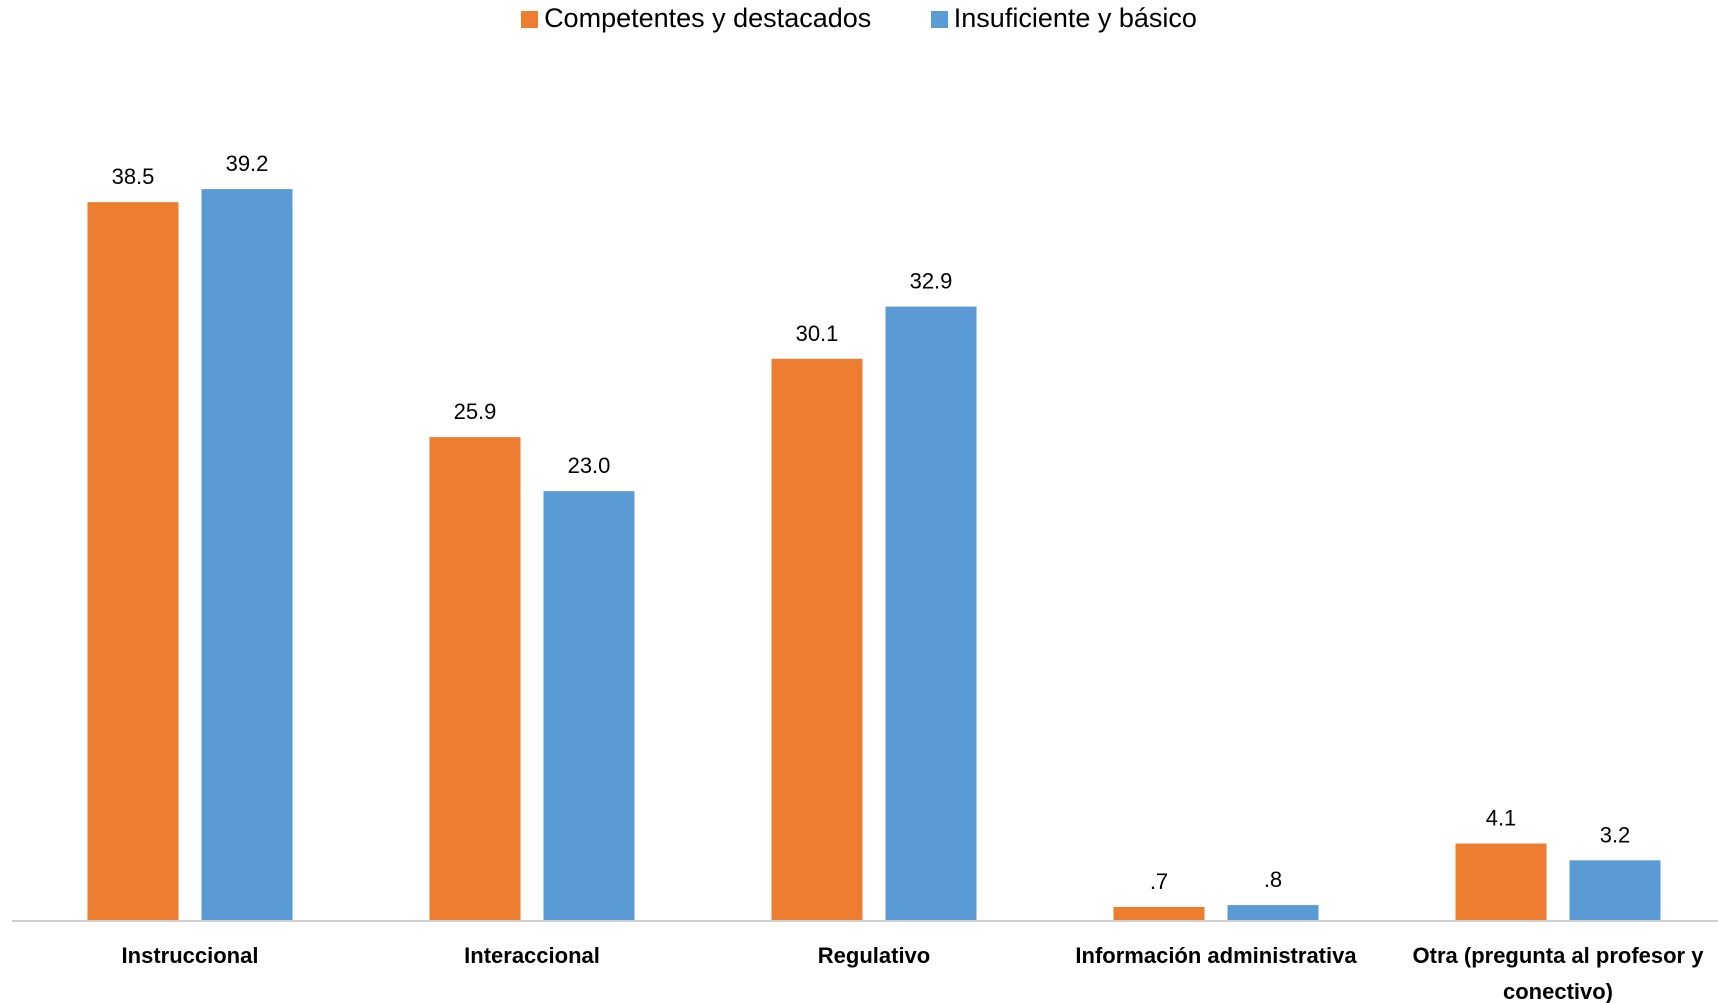  What do you see at coordinates (247, 163) in the screenshot?
I see `data-label-insuficiente-0: 39.2` at bounding box center [247, 163].